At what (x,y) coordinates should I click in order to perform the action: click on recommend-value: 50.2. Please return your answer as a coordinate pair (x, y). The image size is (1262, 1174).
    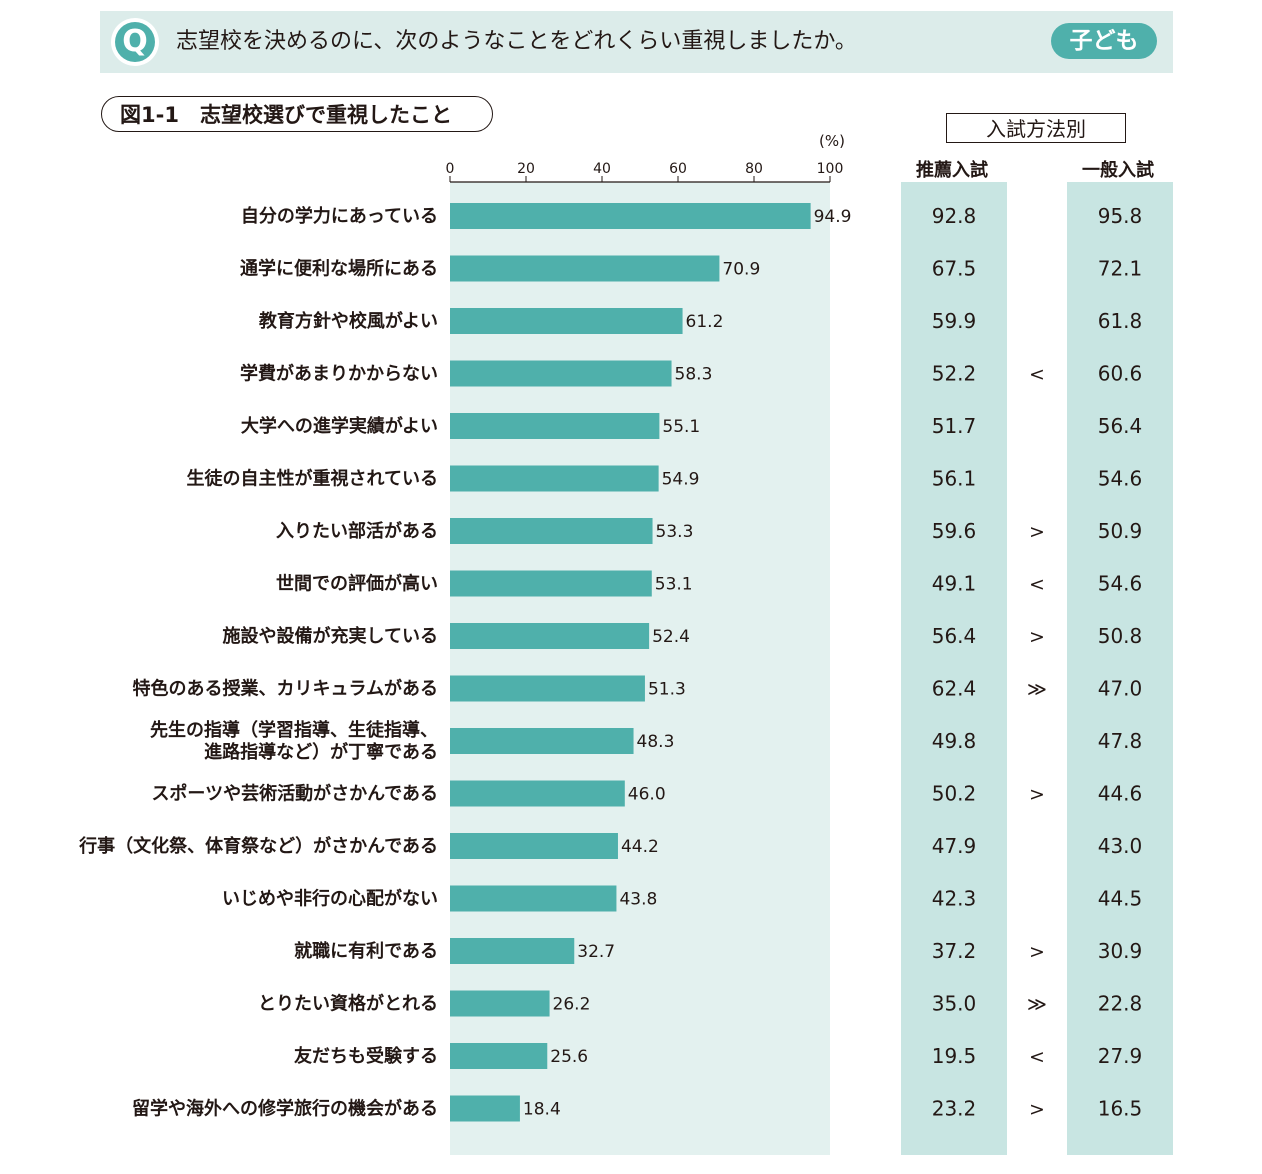
    Looking at the image, I should click on (954, 794).